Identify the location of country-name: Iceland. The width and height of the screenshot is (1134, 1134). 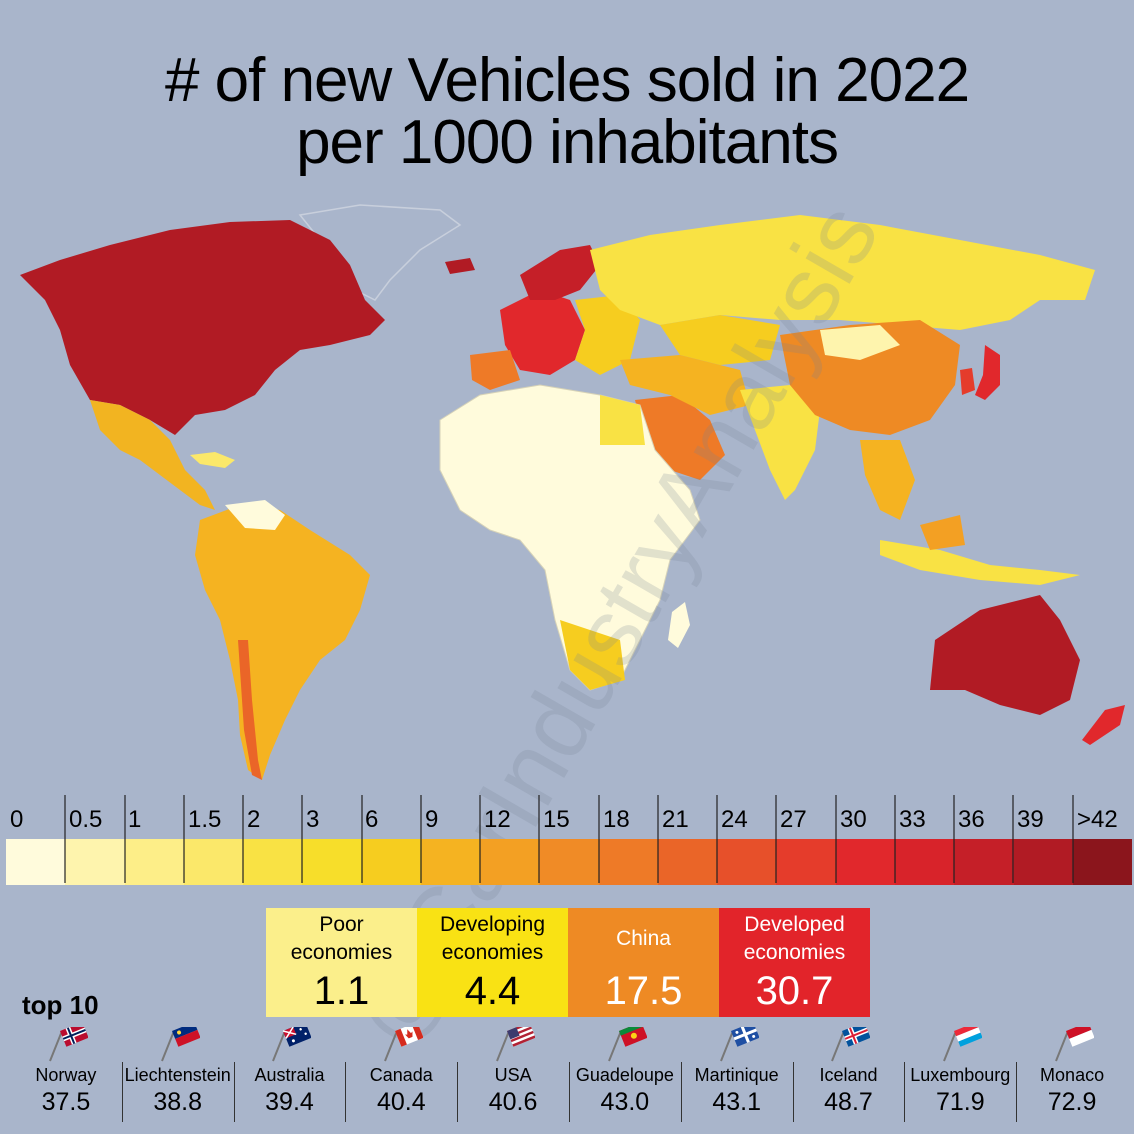
(848, 1075).